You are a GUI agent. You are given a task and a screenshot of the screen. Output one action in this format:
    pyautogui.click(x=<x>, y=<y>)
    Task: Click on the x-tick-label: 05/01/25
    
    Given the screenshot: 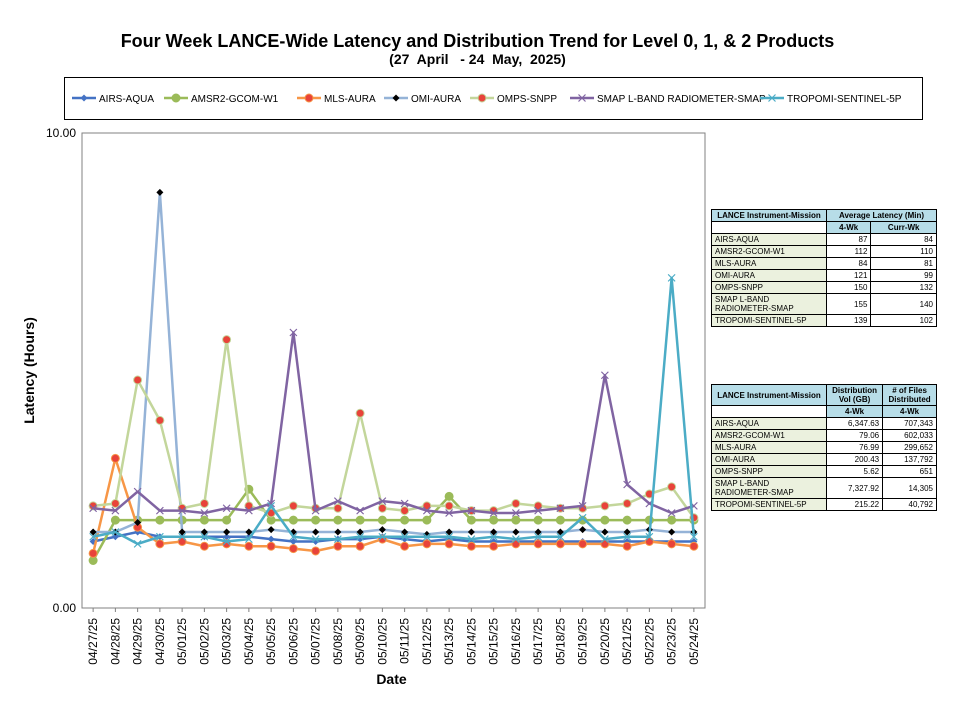 What is the action you would take?
    pyautogui.click(x=182, y=641)
    